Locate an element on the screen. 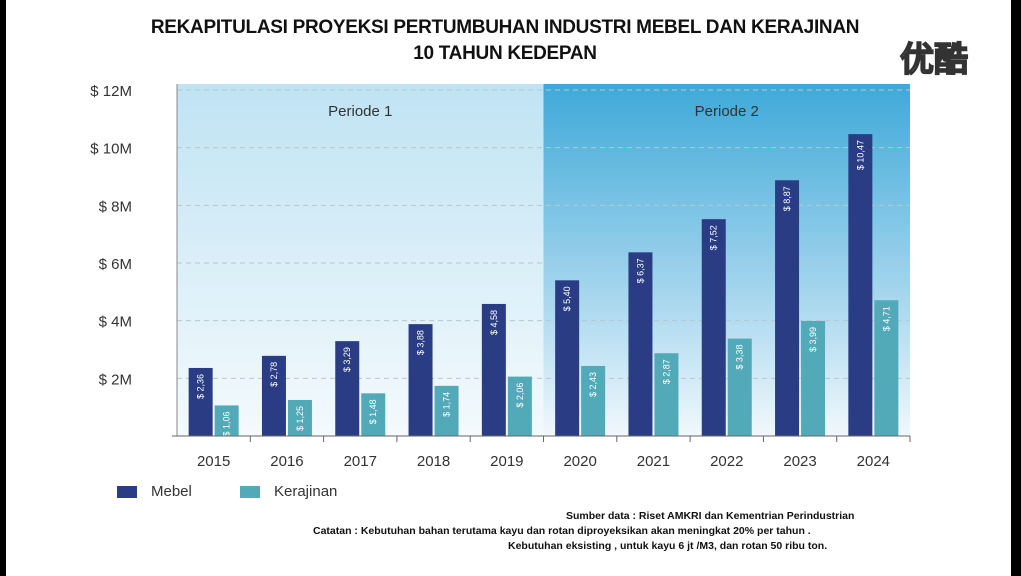  data-label-kerajinan: $ 1,06 is located at coordinates (227, 423).